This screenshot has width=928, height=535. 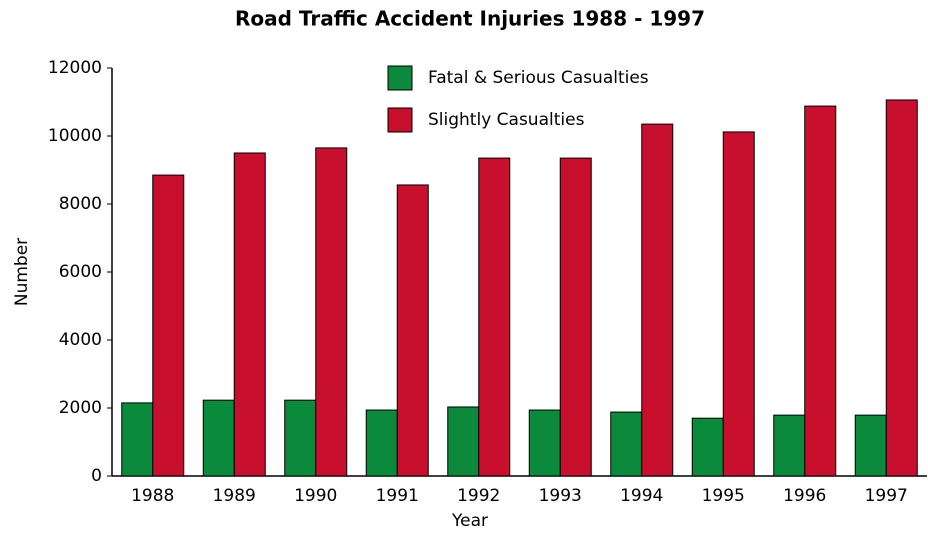 I want to click on x-tick-label: 1995, so click(x=723, y=496).